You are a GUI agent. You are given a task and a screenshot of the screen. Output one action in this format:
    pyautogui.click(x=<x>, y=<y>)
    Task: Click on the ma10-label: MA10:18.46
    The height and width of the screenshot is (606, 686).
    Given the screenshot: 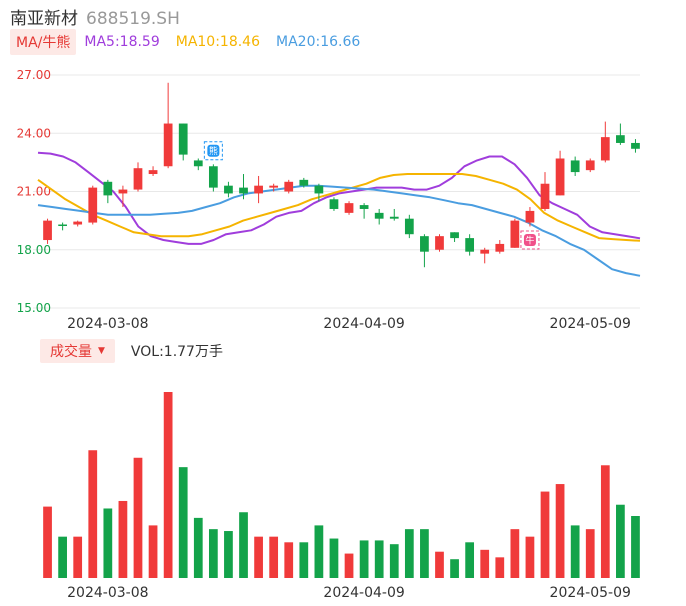 What is the action you would take?
    pyautogui.click(x=218, y=42)
    